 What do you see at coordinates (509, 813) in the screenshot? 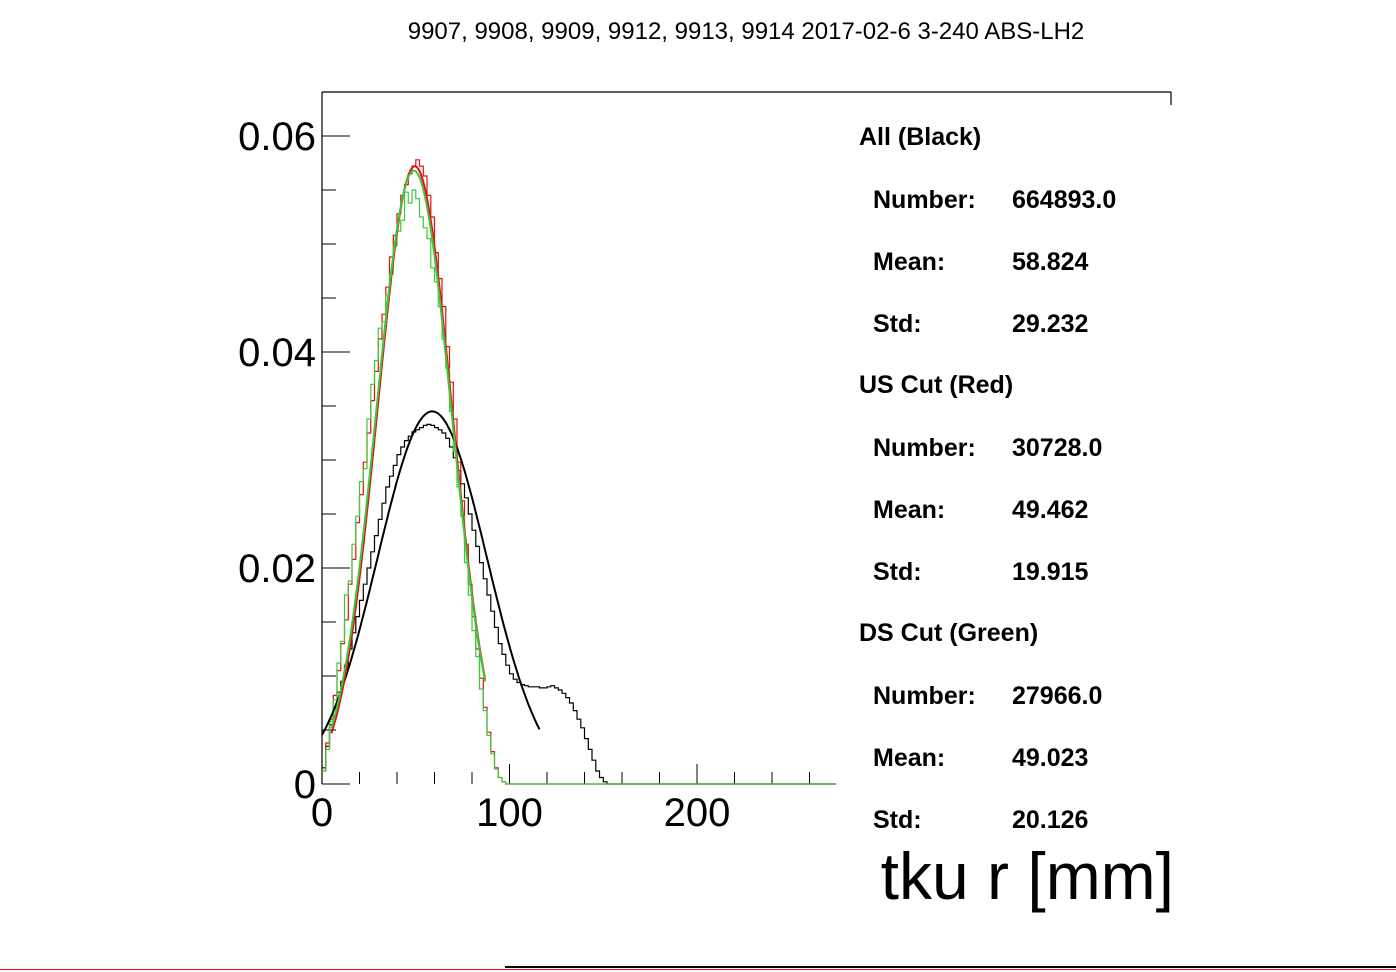
I see `x-tick-label: 100` at bounding box center [509, 813].